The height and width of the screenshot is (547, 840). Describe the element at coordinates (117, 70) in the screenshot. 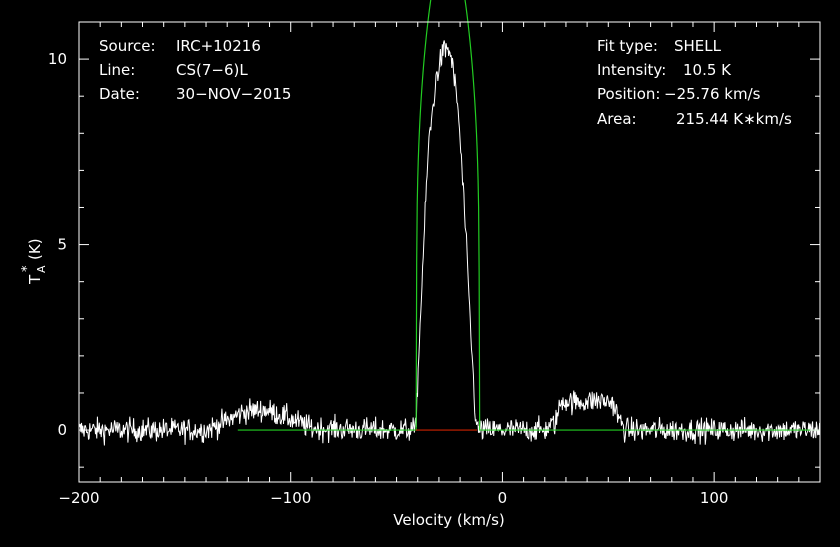

I see `line-key: Line:` at that location.